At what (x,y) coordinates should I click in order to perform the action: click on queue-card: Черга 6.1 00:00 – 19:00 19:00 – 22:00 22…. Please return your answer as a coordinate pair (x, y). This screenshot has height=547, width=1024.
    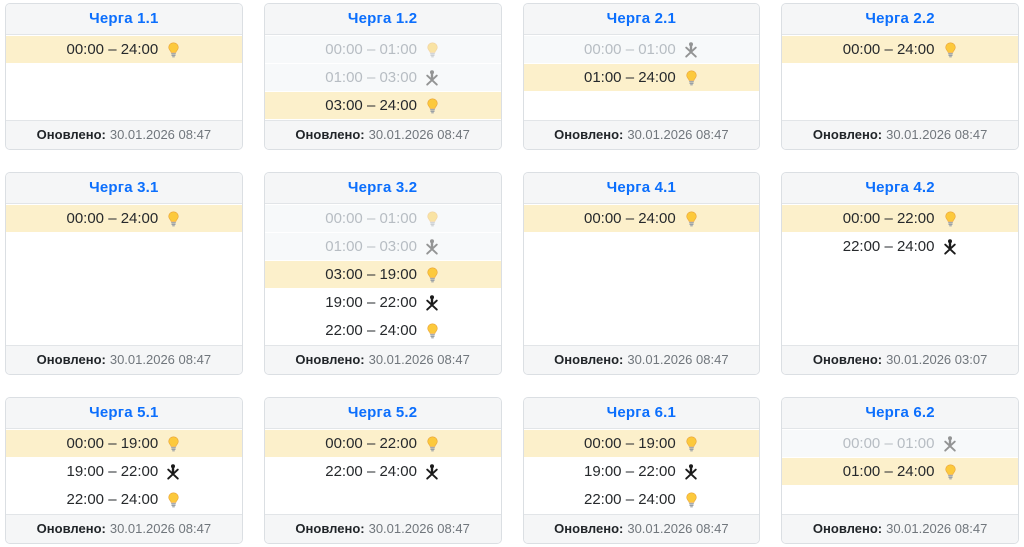
    Looking at the image, I should click on (641, 470).